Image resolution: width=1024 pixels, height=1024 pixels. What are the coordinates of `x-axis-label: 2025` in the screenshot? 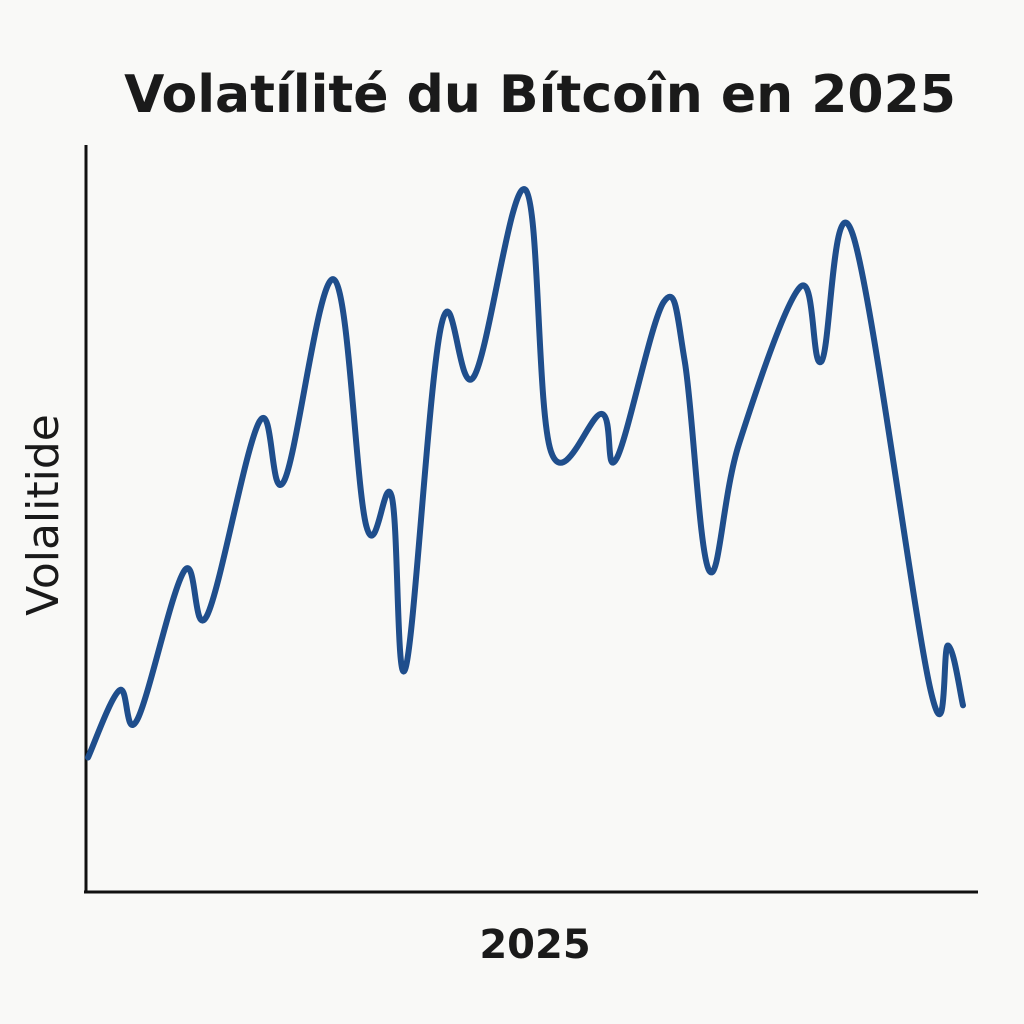 It's located at (534, 945).